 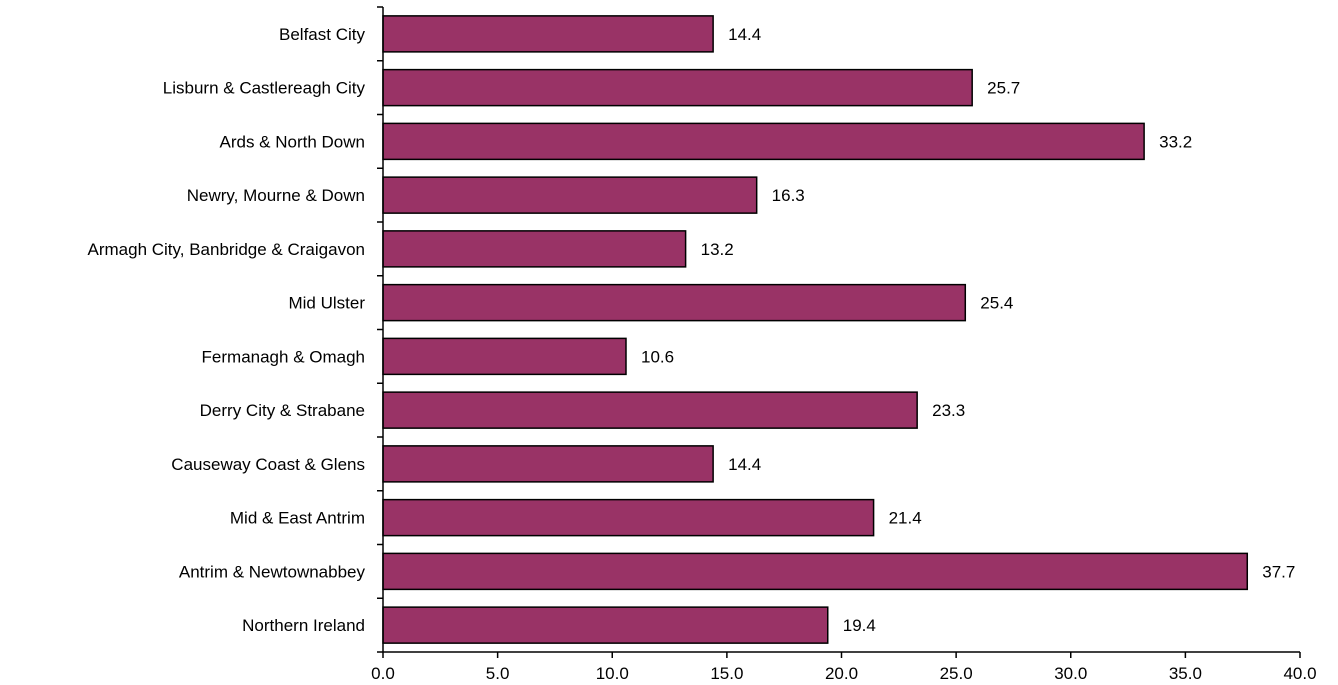 What do you see at coordinates (996, 303) in the screenshot?
I see `value-label: 25.4` at bounding box center [996, 303].